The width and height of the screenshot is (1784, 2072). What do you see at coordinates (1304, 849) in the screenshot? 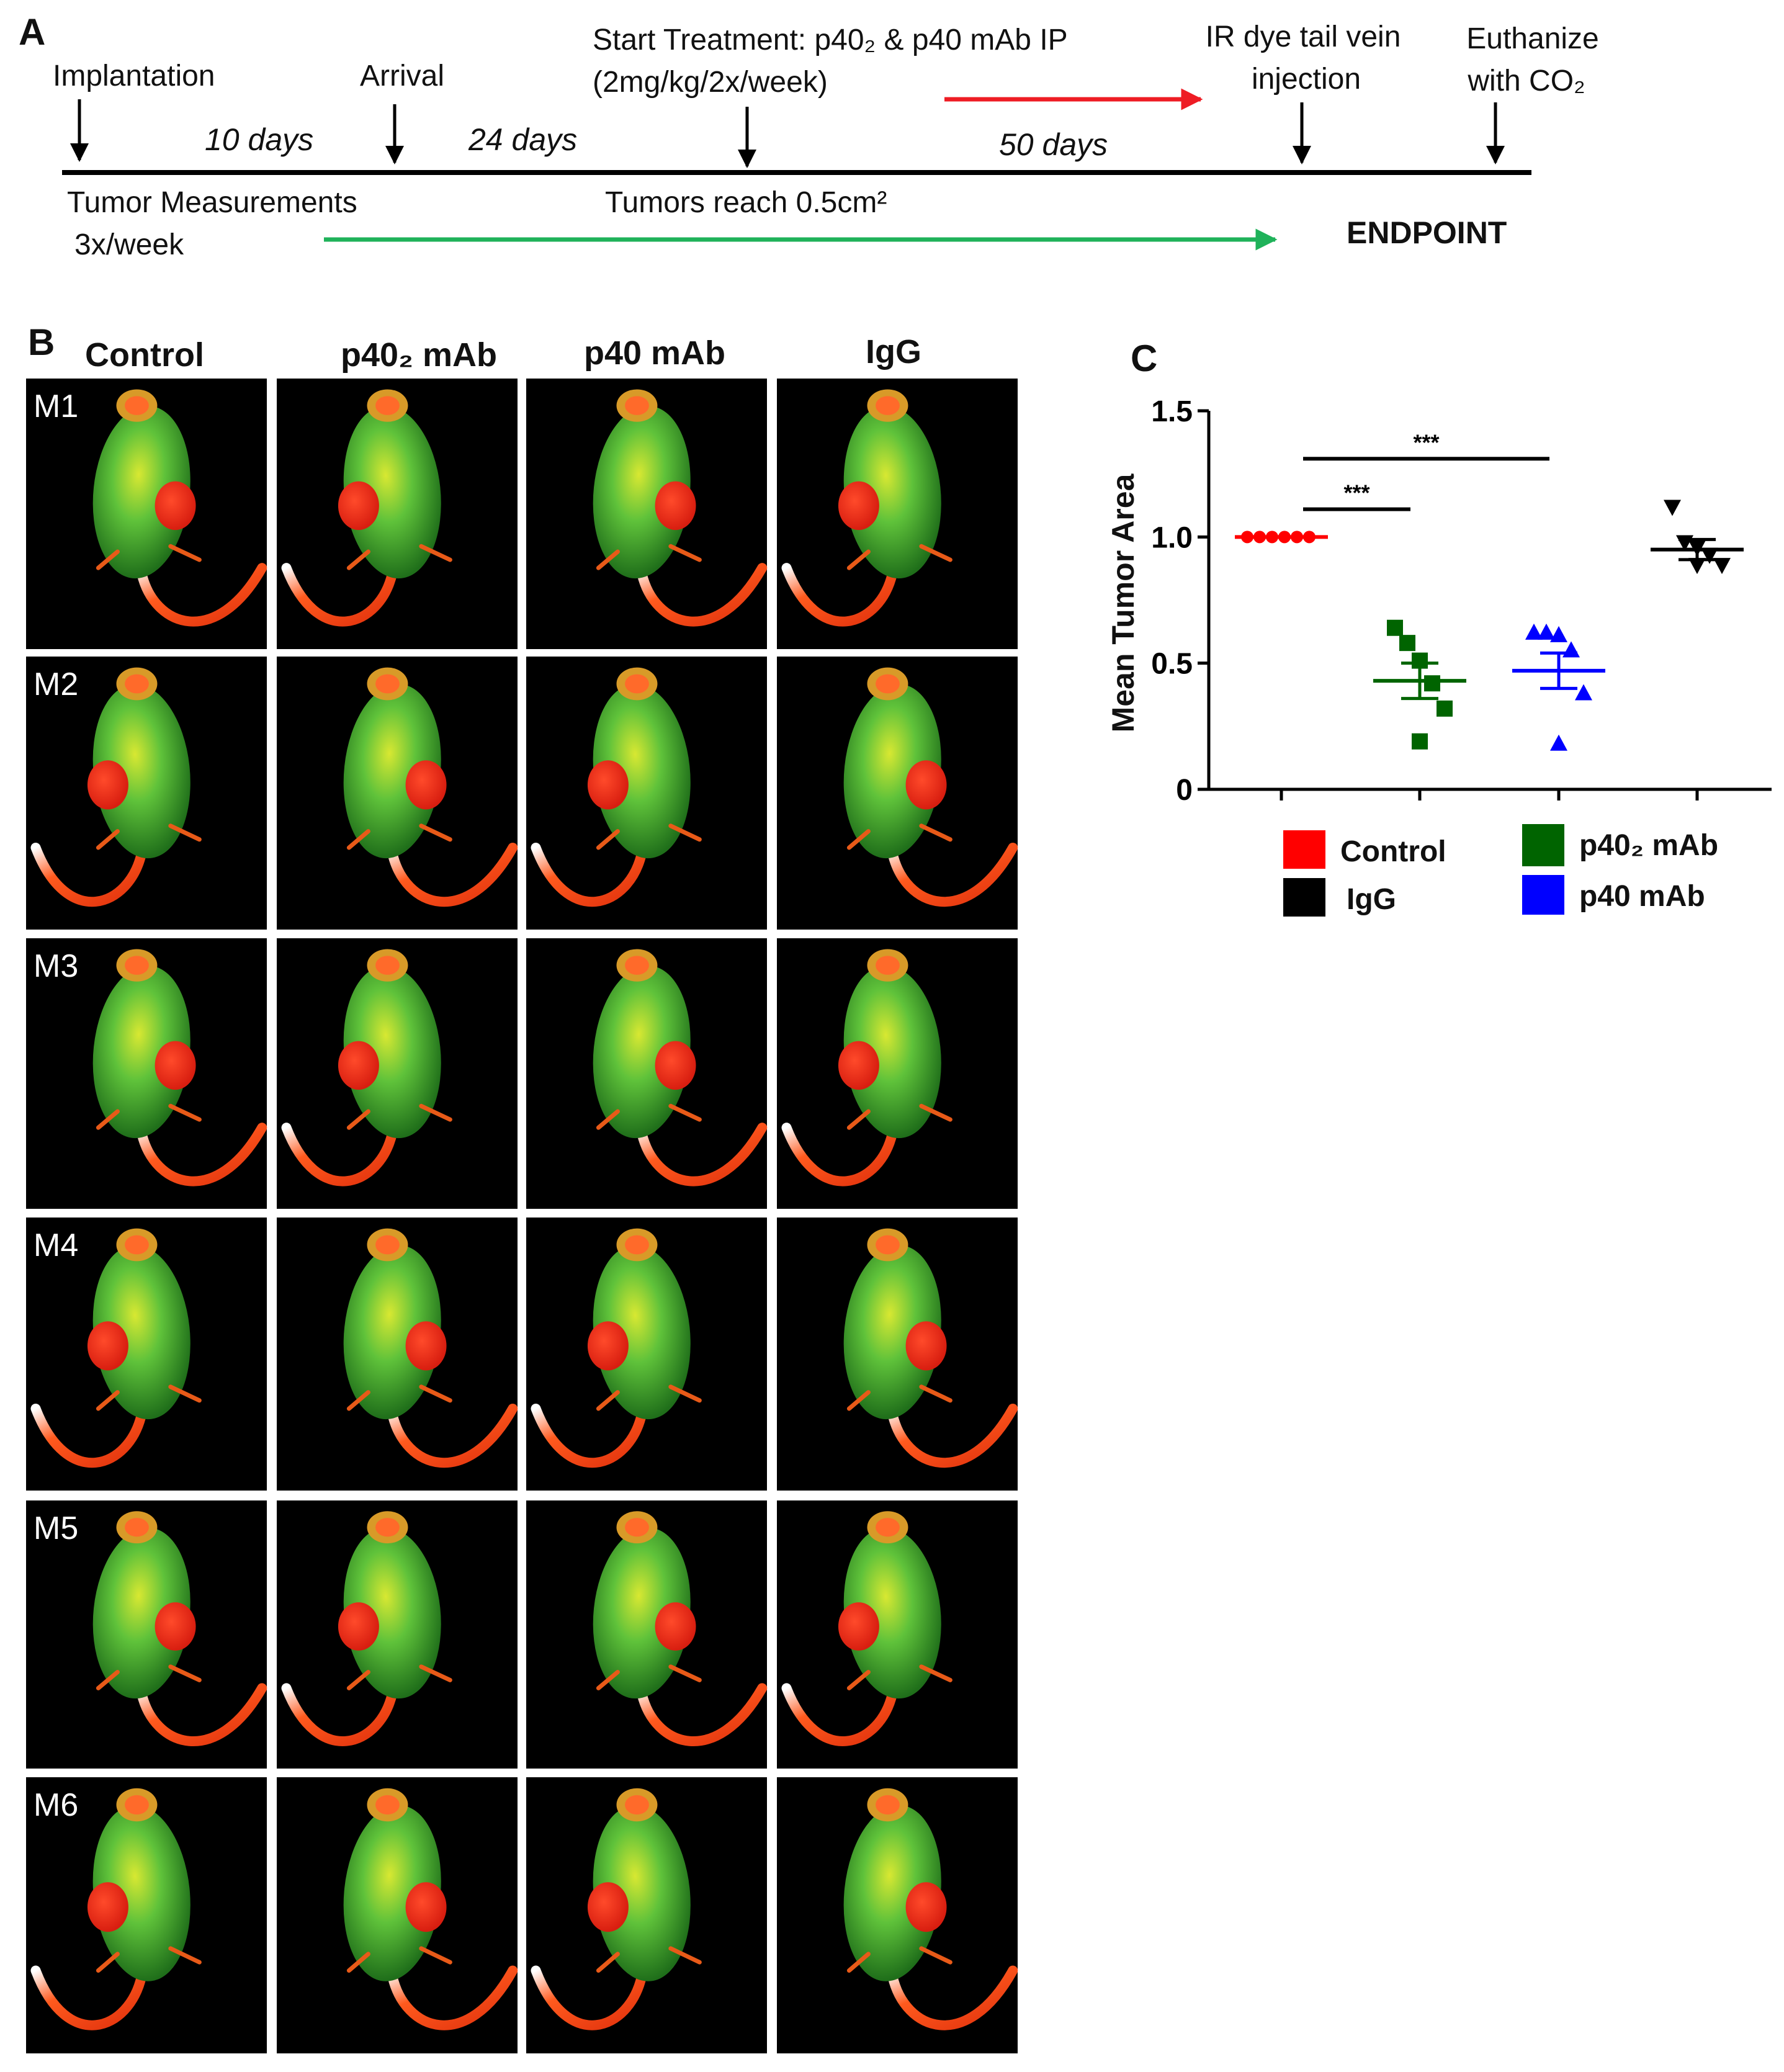
I see `legend-swatch-control` at bounding box center [1304, 849].